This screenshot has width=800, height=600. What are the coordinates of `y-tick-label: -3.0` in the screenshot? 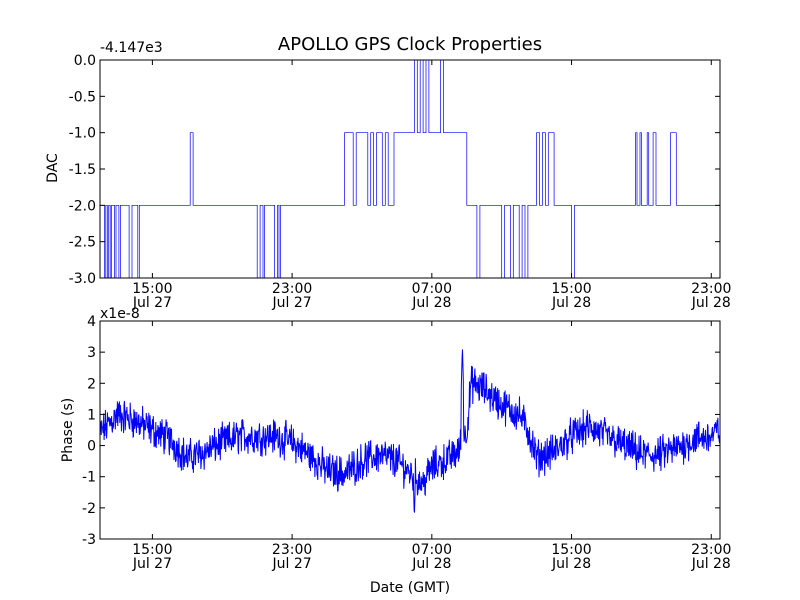 It's located at (82, 279).